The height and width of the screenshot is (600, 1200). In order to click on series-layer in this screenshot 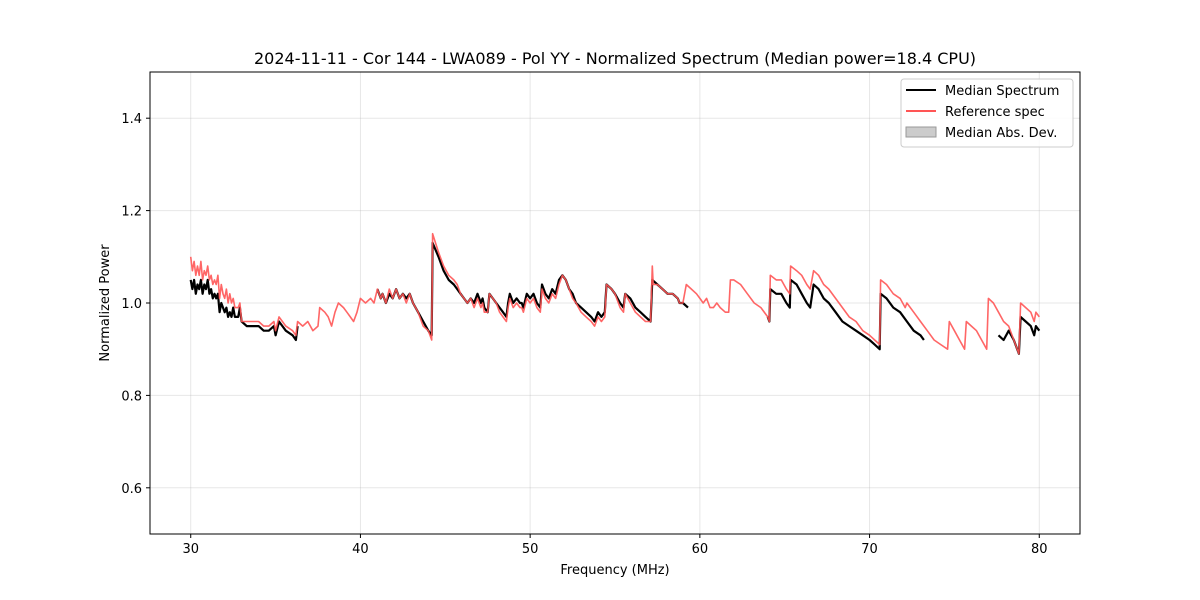, I will do `click(615, 293)`.